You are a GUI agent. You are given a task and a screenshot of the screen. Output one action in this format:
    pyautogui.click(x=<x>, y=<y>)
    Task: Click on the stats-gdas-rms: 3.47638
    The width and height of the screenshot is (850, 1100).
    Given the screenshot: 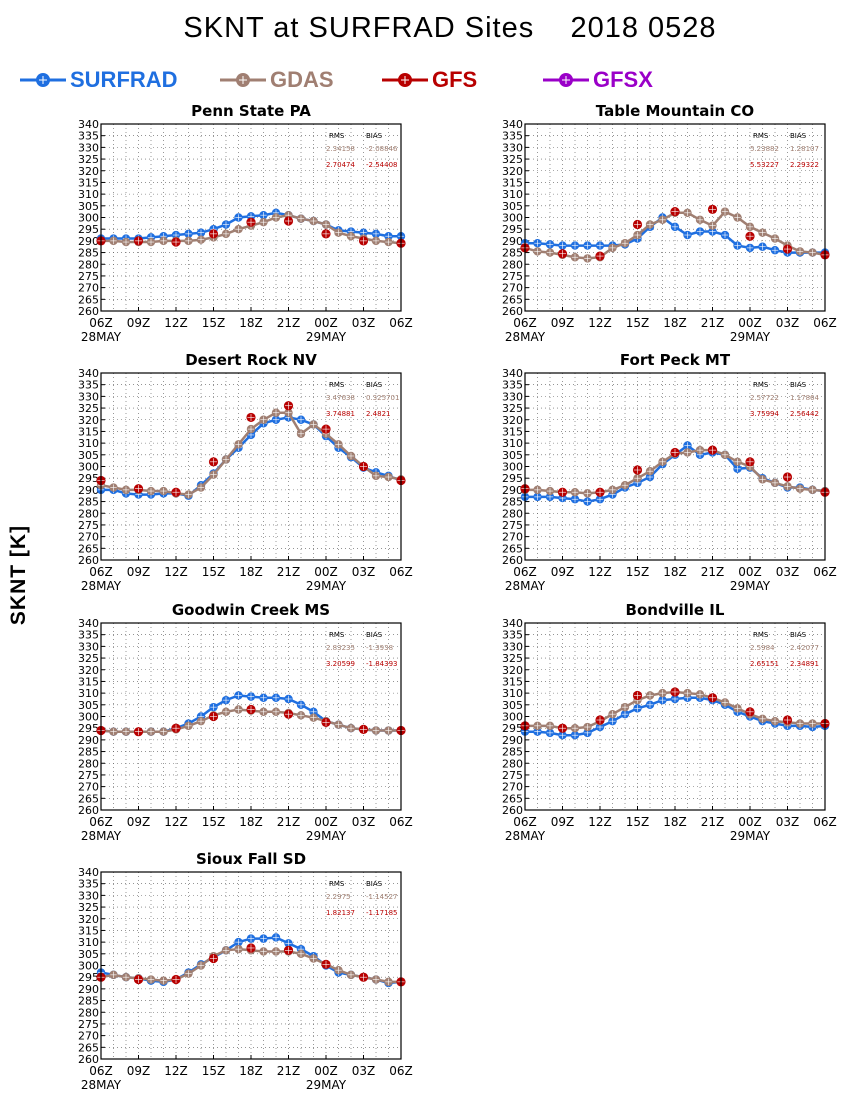 What is the action you would take?
    pyautogui.click(x=340, y=398)
    